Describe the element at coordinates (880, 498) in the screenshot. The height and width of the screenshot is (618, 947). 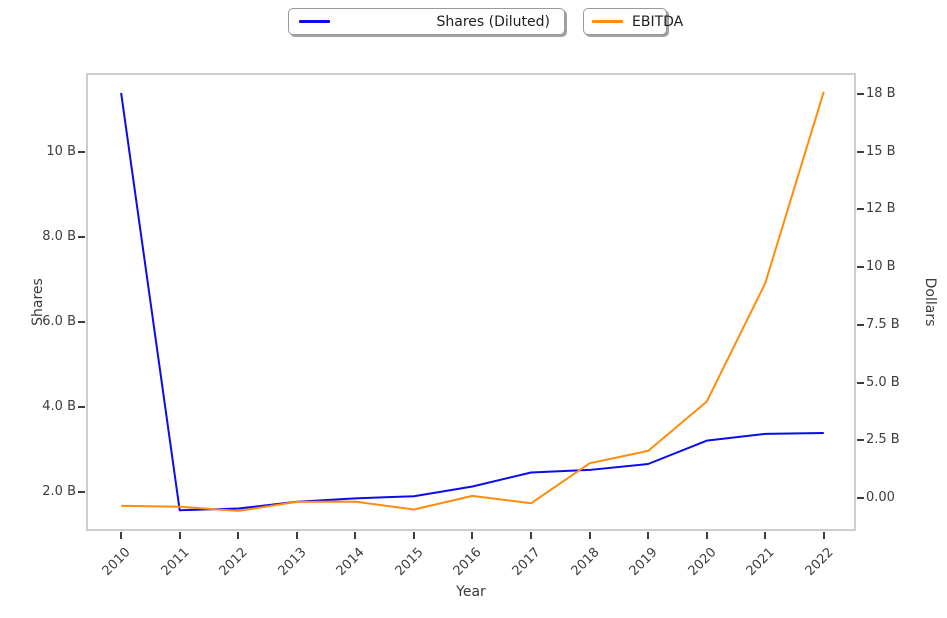
I see `y-tick-label-right: 0.00` at that location.